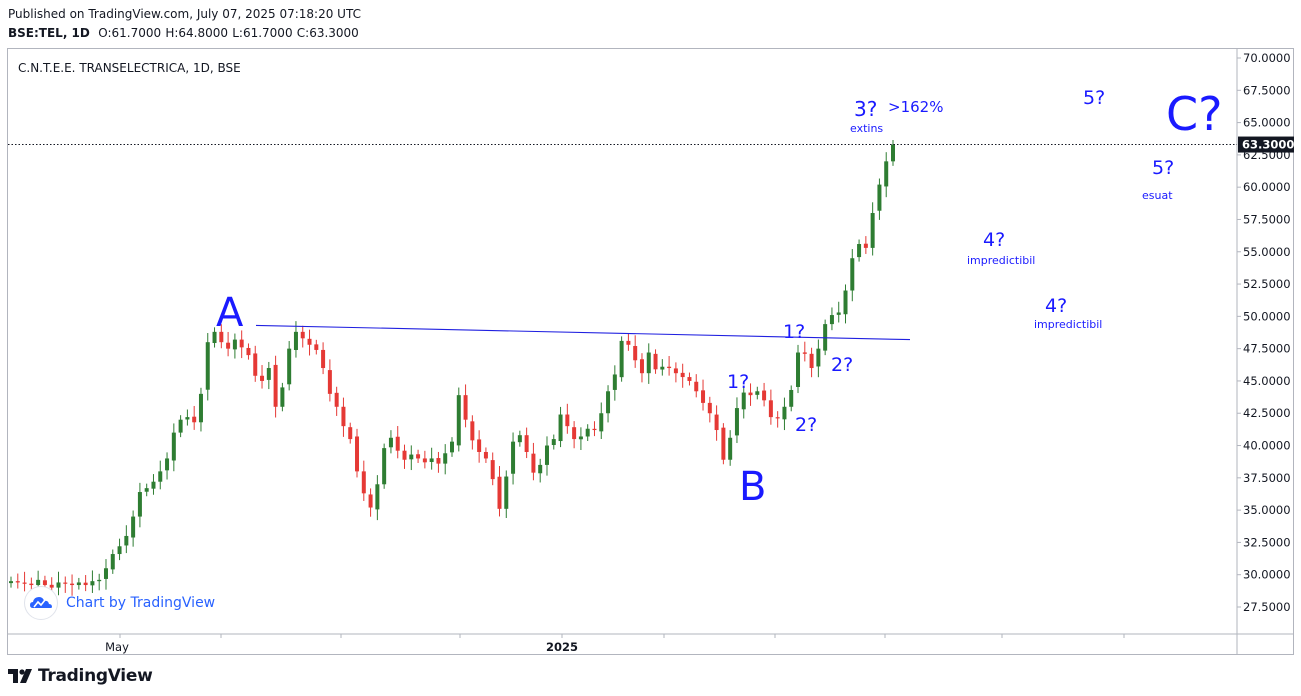 This screenshot has height=696, width=1301. Describe the element at coordinates (80, 676) in the screenshot. I see `footer-brand: TradingView` at that location.